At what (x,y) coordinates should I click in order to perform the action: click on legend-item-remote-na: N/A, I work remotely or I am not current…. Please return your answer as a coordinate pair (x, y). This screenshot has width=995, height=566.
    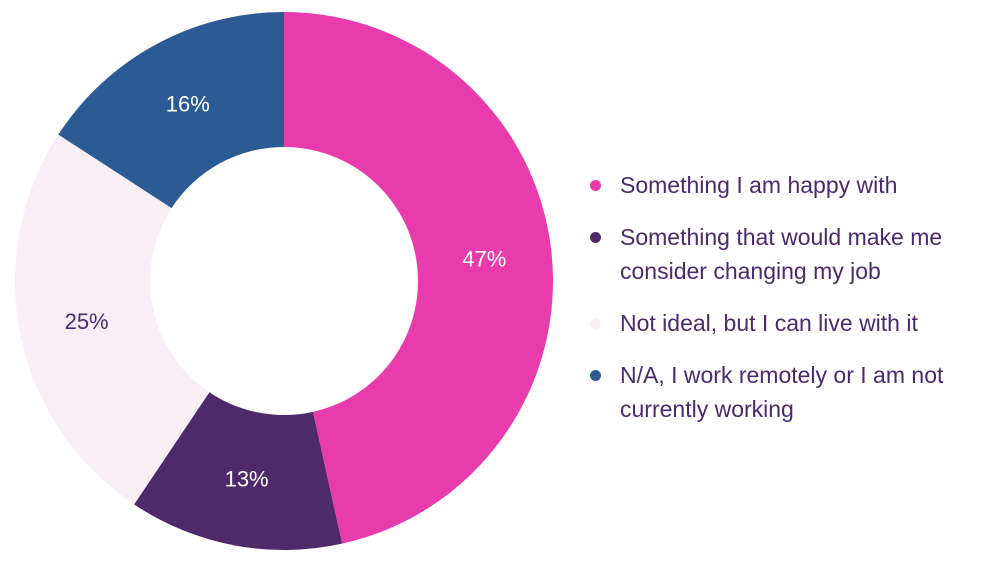
    Looking at the image, I should click on (787, 392).